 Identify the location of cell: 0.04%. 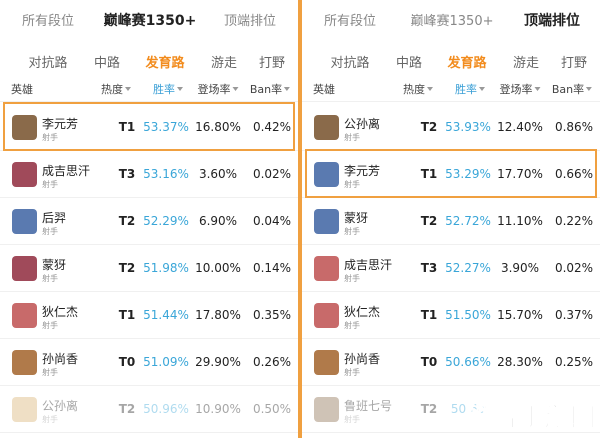
(272, 221).